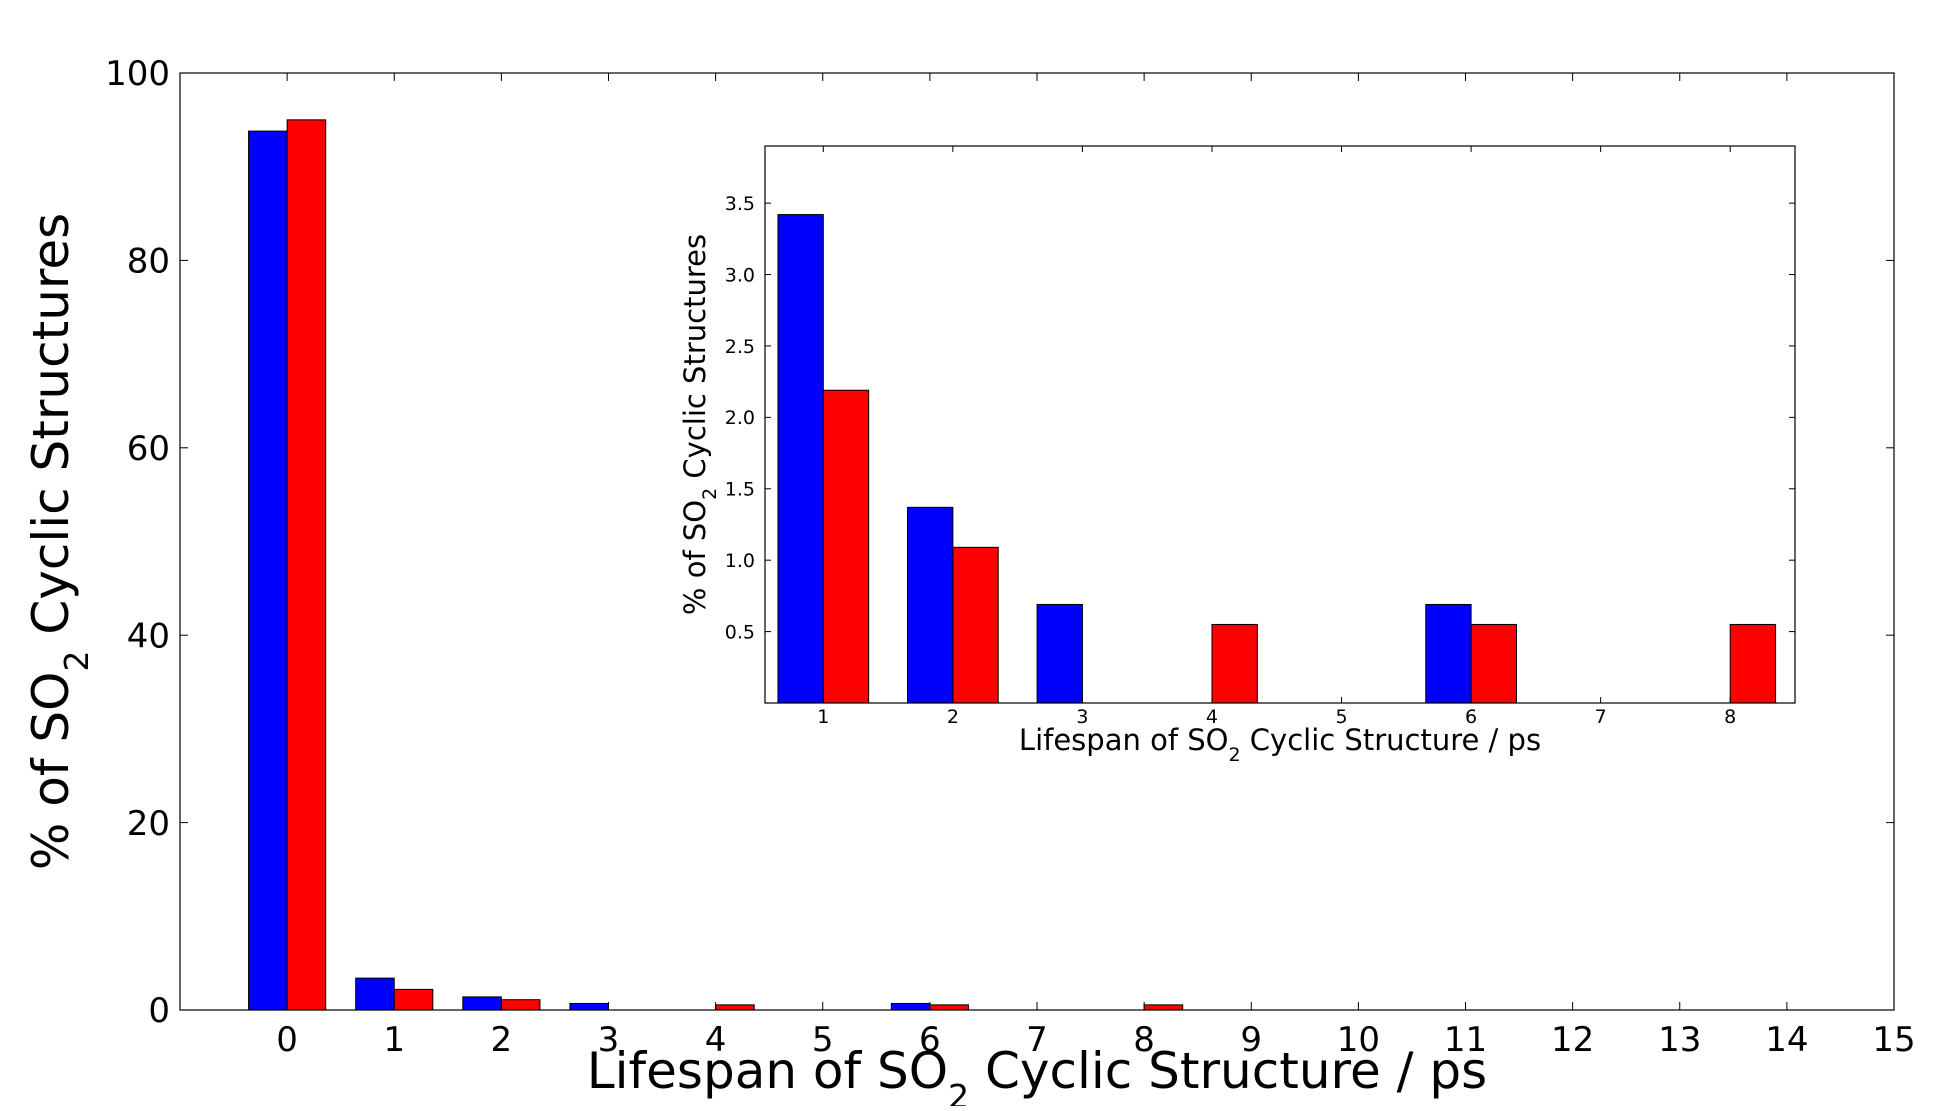 The width and height of the screenshot is (1950, 1111). I want to click on main-ytick-label: 100, so click(137, 74).